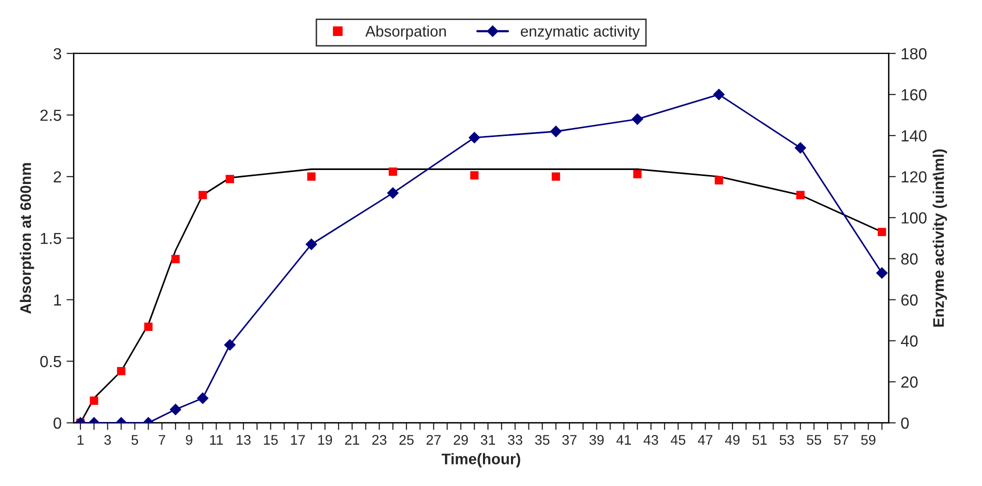  What do you see at coordinates (298, 440) in the screenshot?
I see `x-tick-label: 17` at bounding box center [298, 440].